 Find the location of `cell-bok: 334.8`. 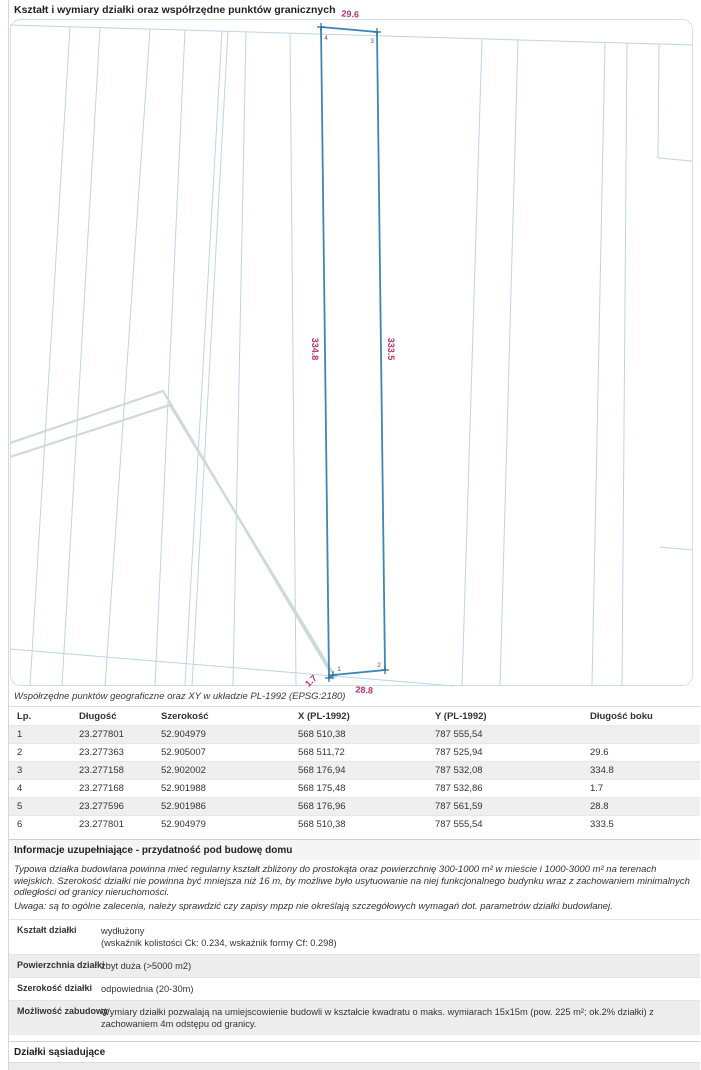

cell-bok: 334.8 is located at coordinates (602, 770).